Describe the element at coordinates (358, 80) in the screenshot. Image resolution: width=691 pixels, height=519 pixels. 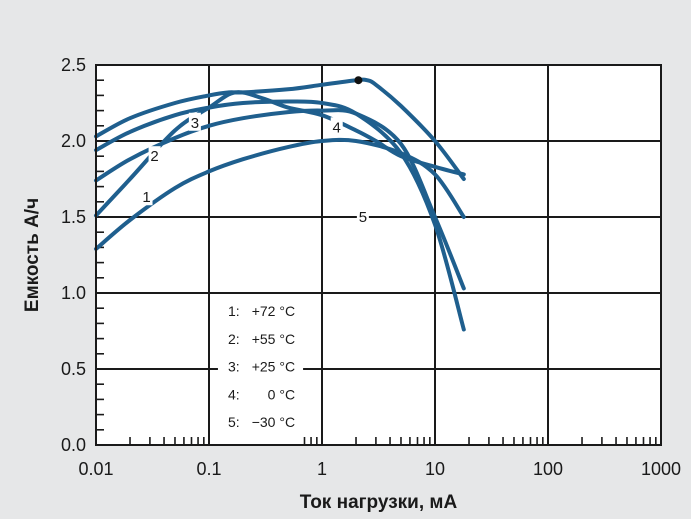
I see `peak-marker` at that location.